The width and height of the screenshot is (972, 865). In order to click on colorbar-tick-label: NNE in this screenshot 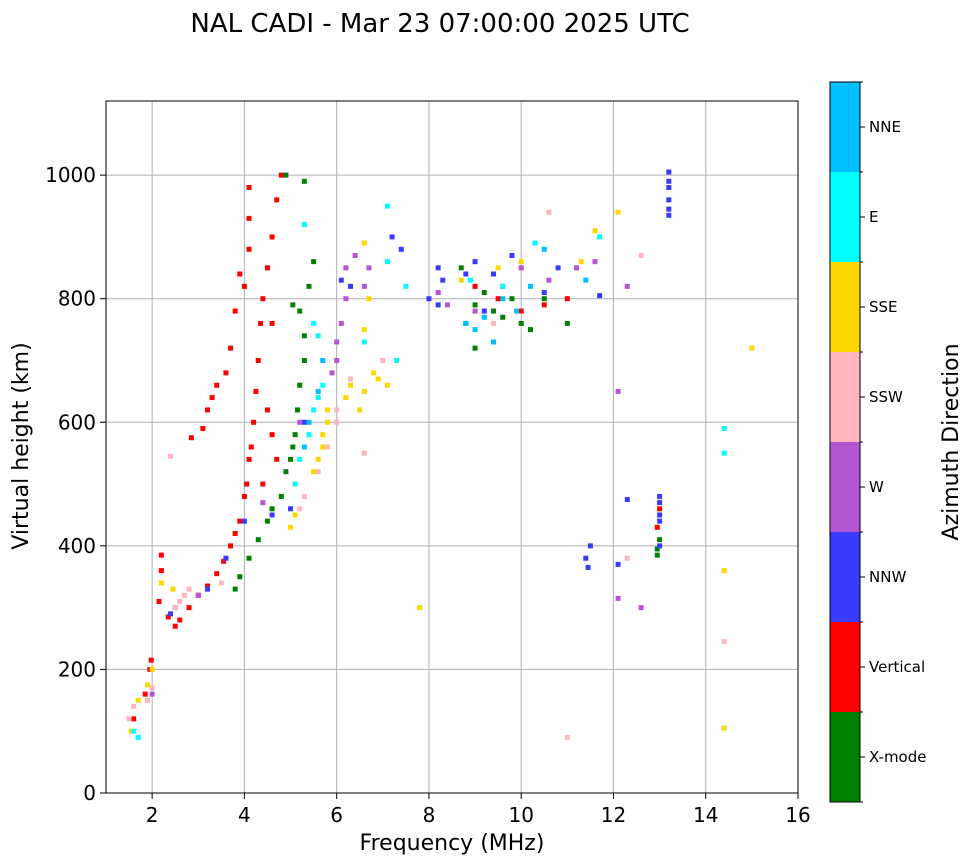, I will do `click(885, 127)`.